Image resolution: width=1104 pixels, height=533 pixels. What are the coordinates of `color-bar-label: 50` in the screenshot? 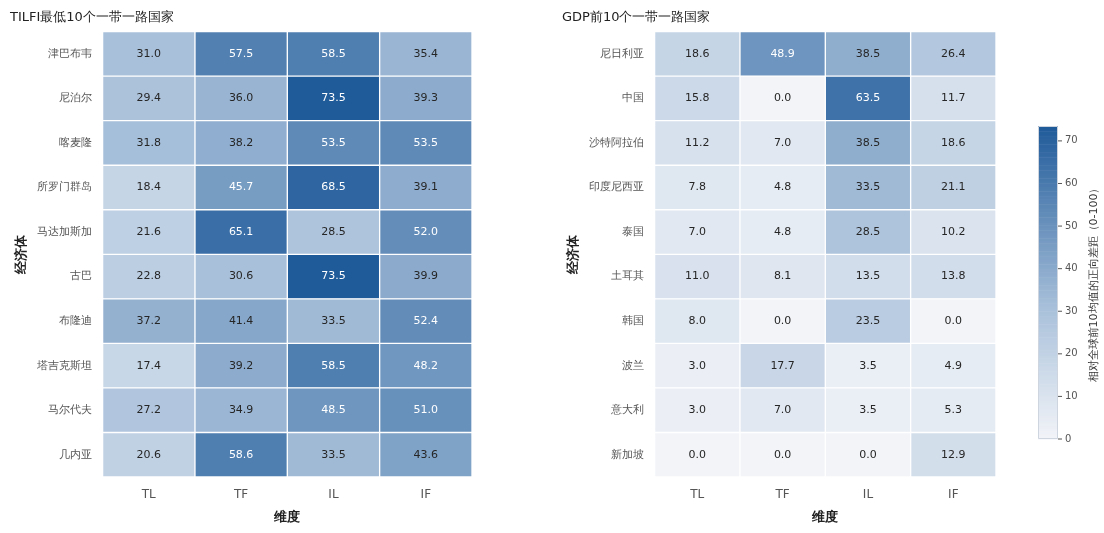 It's located at (1071, 225).